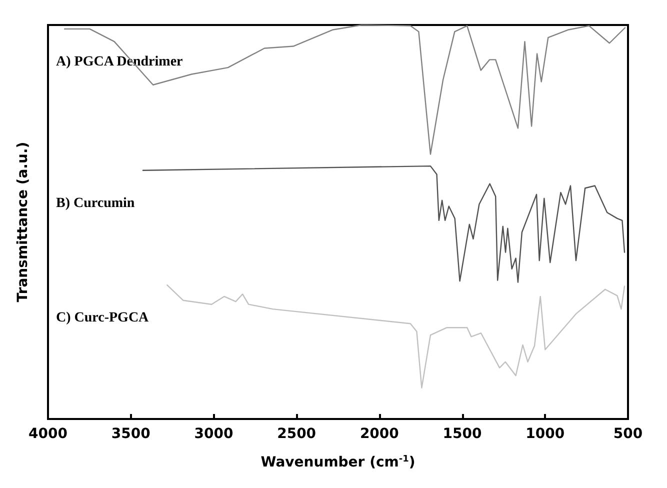 This screenshot has height=488, width=667. I want to click on x-tick-label: 4000, so click(48, 434).